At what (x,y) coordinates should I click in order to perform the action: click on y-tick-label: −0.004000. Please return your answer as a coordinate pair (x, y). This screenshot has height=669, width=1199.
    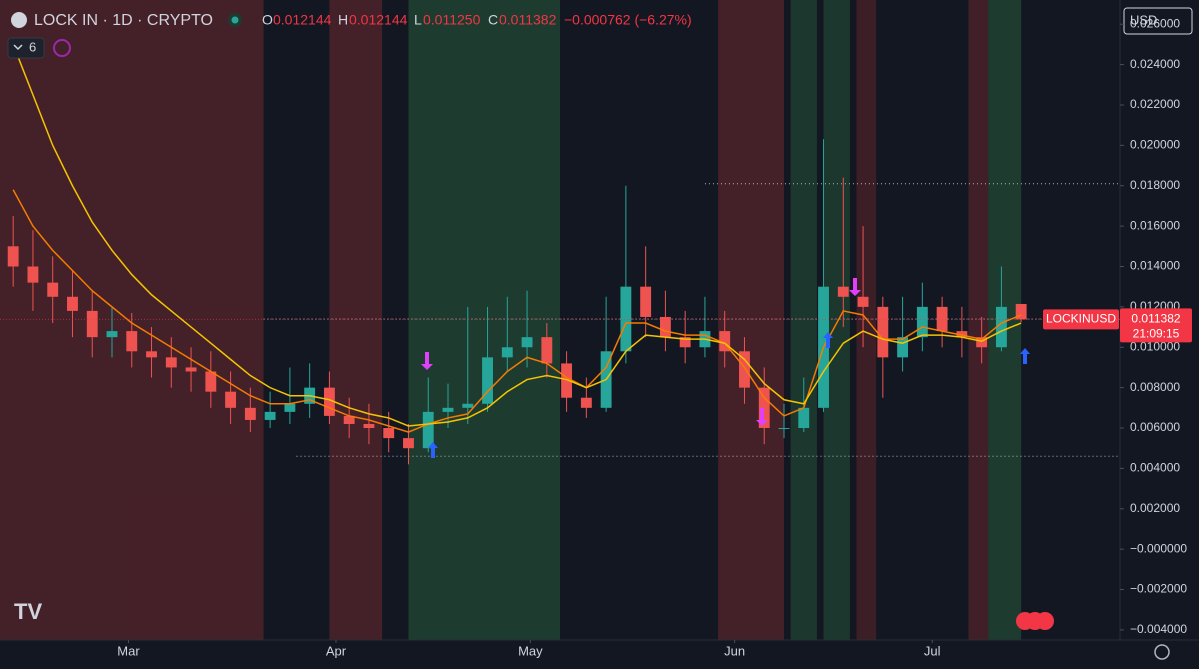
    Looking at the image, I should click on (1158, 629).